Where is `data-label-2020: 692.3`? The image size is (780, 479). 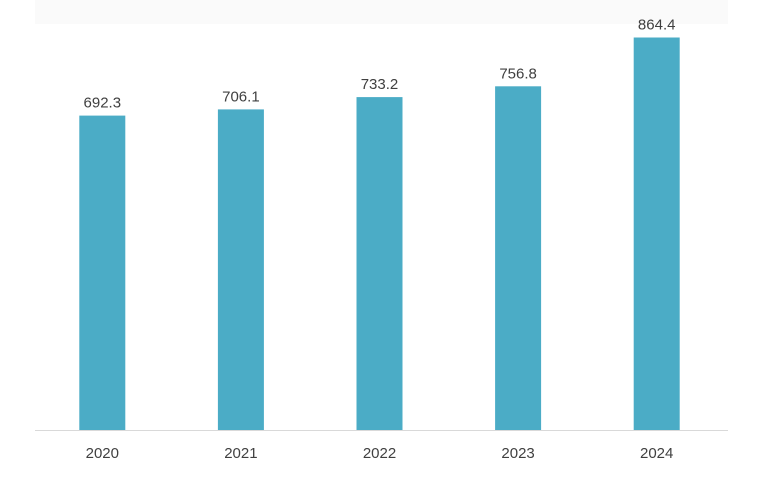
data-label-2020: 692.3 is located at coordinates (103, 103).